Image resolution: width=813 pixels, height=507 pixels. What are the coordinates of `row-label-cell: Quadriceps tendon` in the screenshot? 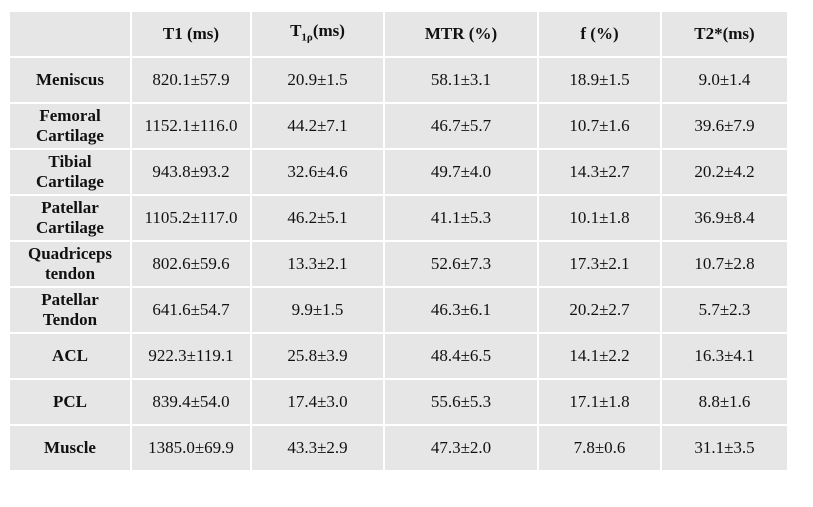 It's located at (70, 264).